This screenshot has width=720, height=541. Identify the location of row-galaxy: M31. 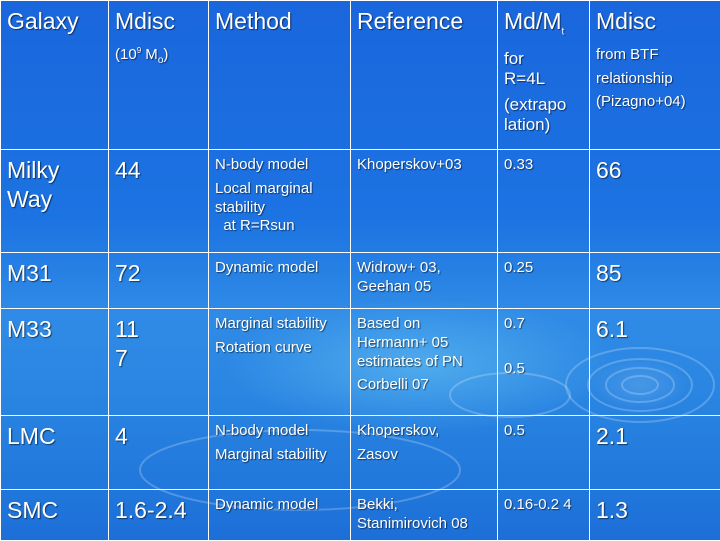
(55, 281).